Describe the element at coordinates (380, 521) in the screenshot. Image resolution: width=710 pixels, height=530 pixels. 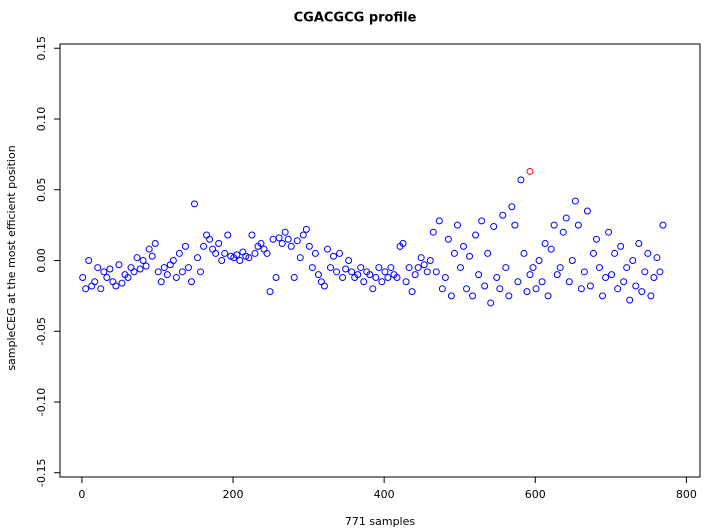
I see `x-axis-label: 771 samples` at that location.